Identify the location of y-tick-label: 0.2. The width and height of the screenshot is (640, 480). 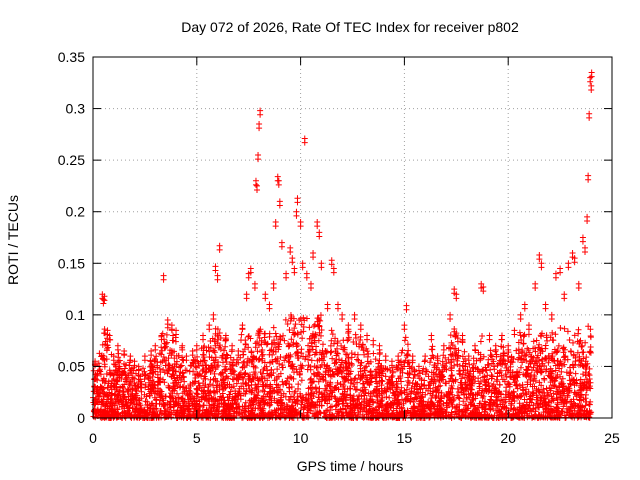
(76, 212).